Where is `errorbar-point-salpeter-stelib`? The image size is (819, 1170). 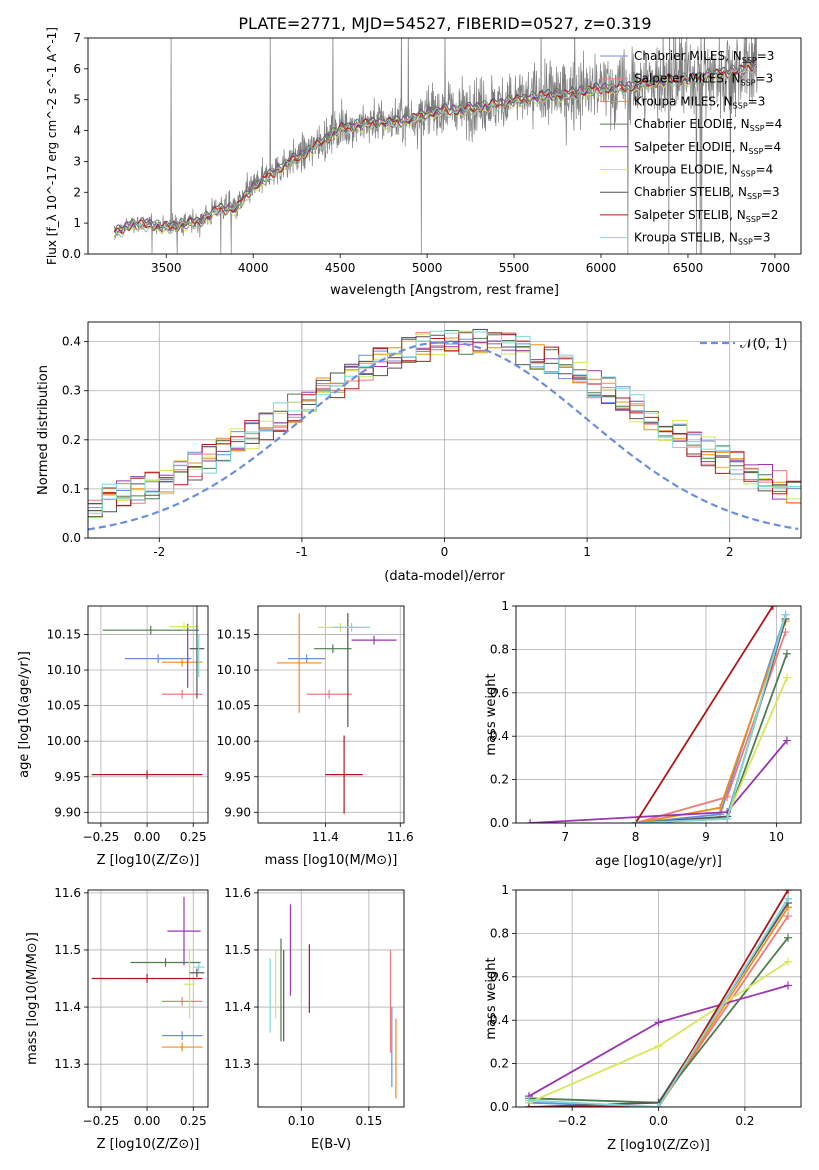 errorbar-point-salpeter-stelib is located at coordinates (344, 774).